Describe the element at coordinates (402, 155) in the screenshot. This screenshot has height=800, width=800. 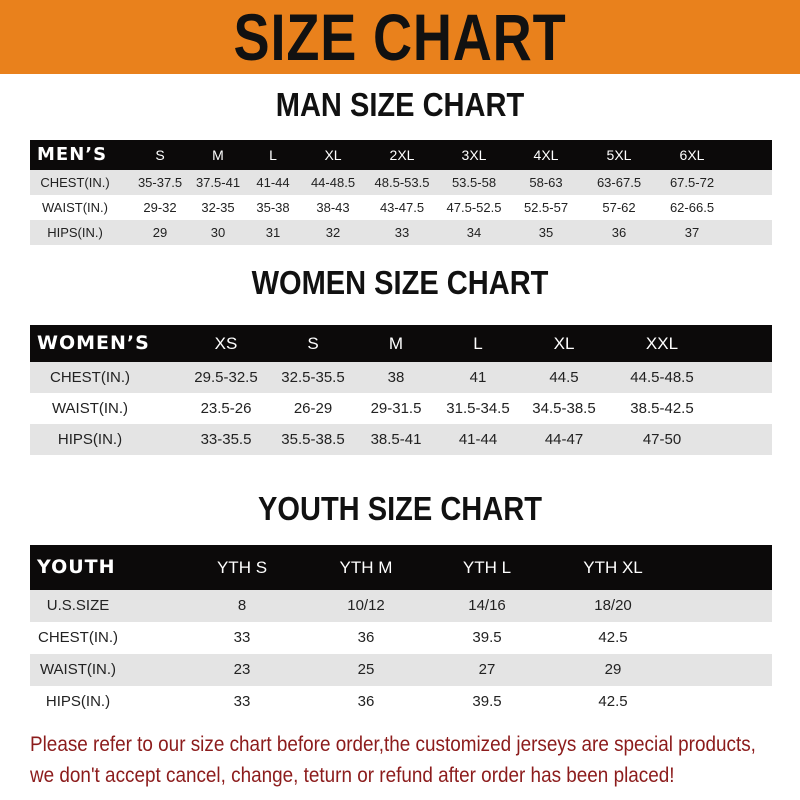
I see `size-column-header: 2XL` at that location.